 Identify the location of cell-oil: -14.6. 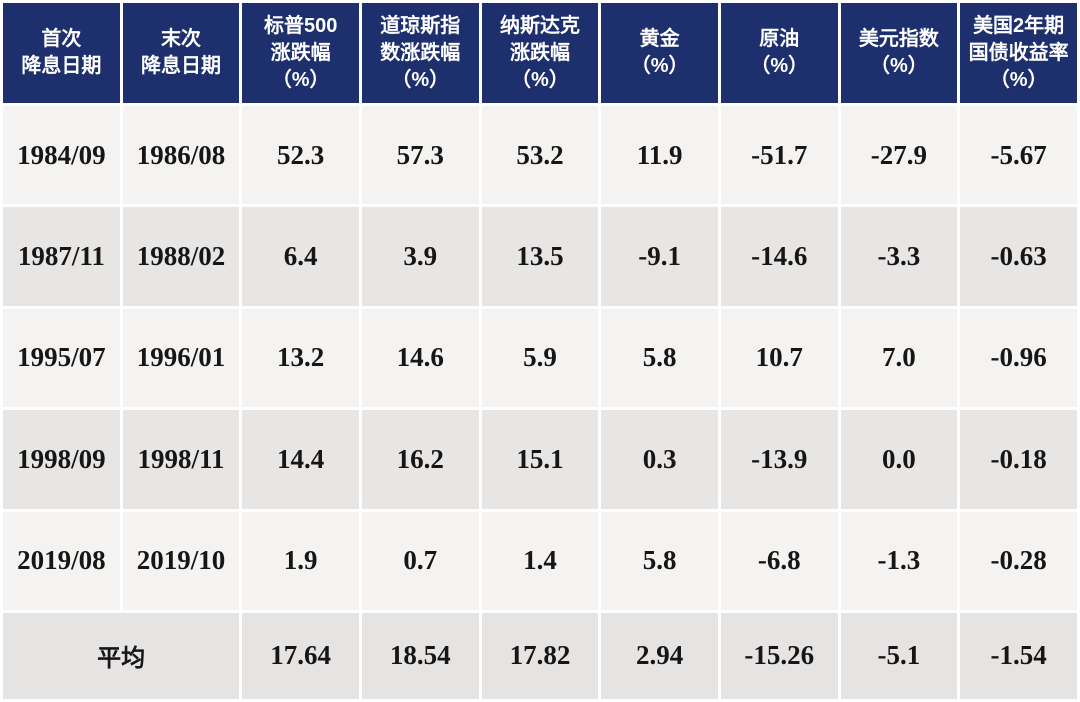
(779, 256).